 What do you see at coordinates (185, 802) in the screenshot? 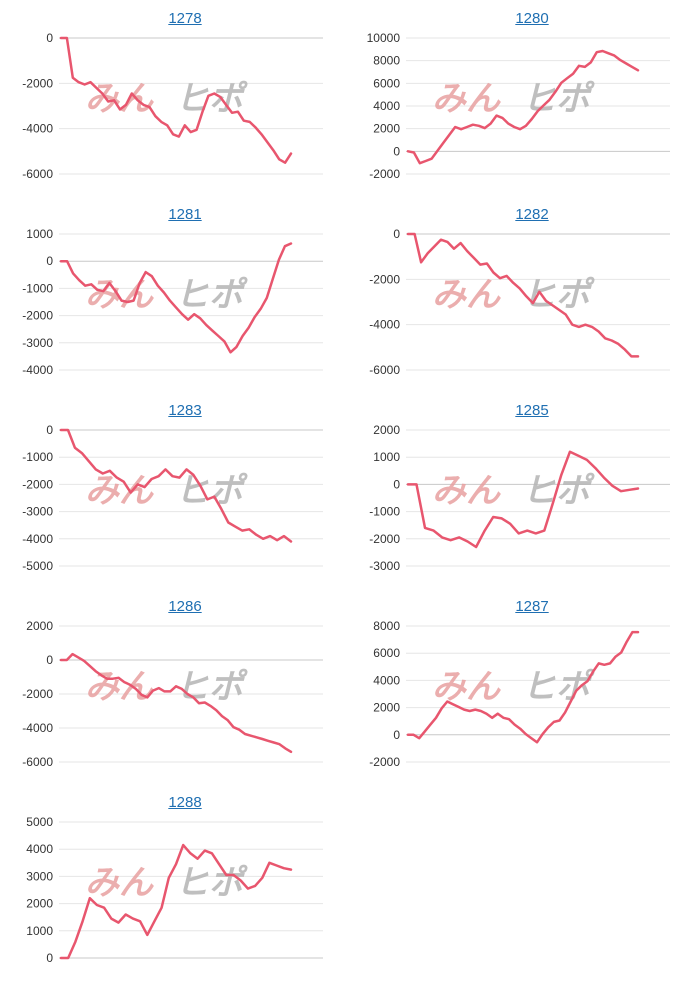
I see `chart-title-link: 1288` at bounding box center [185, 802].